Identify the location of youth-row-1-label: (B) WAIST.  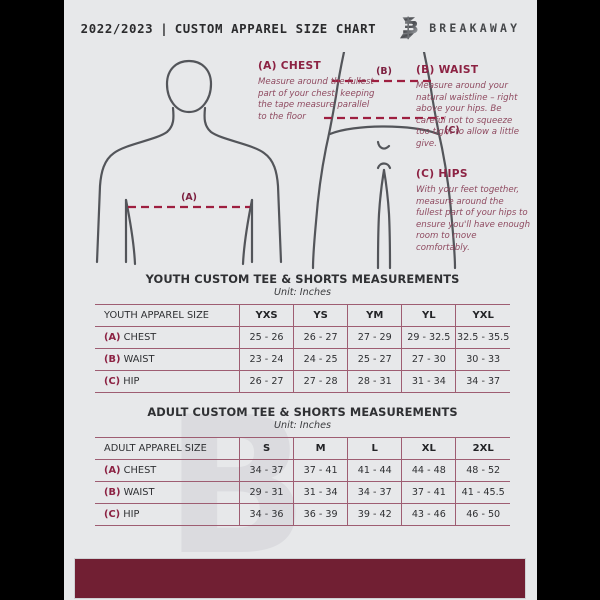
(167, 359).